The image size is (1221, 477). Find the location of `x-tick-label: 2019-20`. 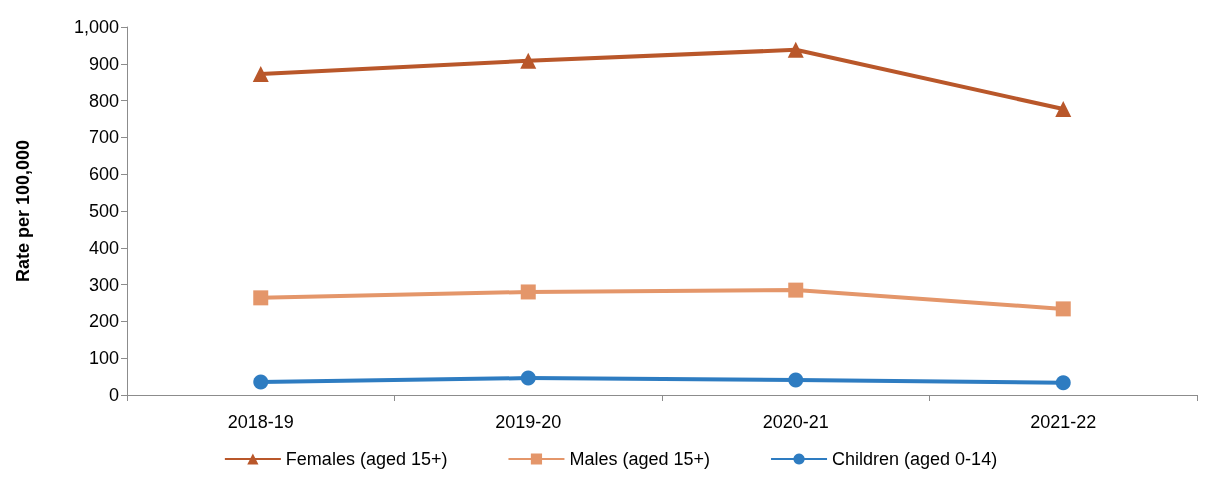

x-tick-label: 2019-20 is located at coordinates (528, 422).